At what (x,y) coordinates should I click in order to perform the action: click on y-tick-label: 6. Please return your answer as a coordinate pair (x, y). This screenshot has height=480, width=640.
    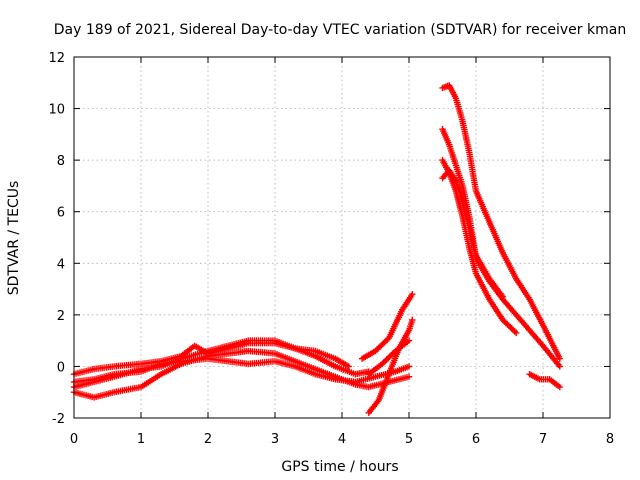
    Looking at the image, I should click on (61, 213).